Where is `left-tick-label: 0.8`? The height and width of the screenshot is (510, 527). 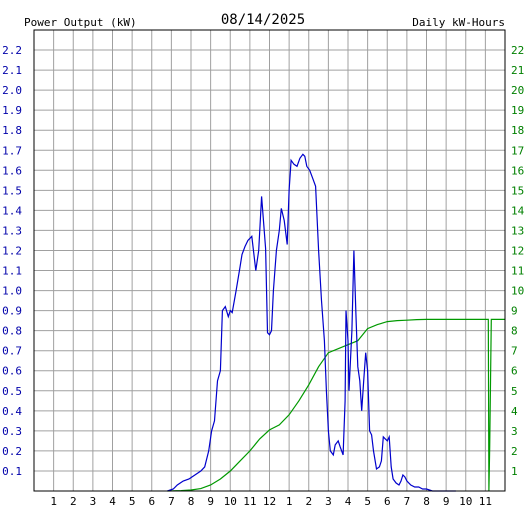
left-tick-label: 0.8 is located at coordinates (12, 331).